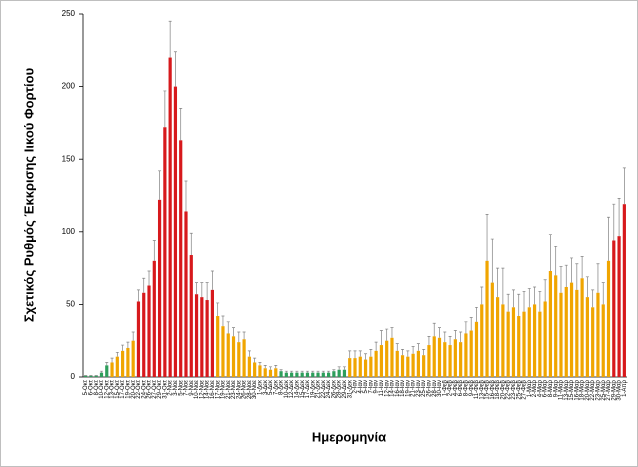  Describe the element at coordinates (514, 389) in the screenshot. I see `x-tick-label: 23-Φεβ` at that location.